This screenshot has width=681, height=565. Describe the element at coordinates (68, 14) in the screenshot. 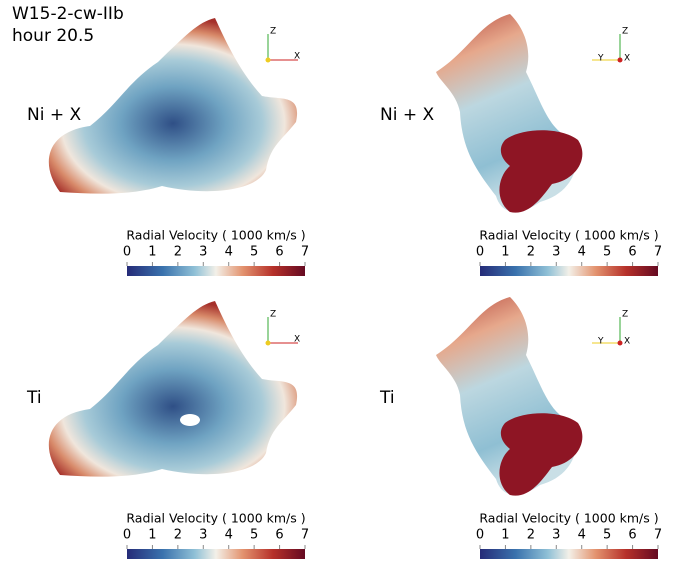

I see `title: W15-2-cw-IIb` at that location.